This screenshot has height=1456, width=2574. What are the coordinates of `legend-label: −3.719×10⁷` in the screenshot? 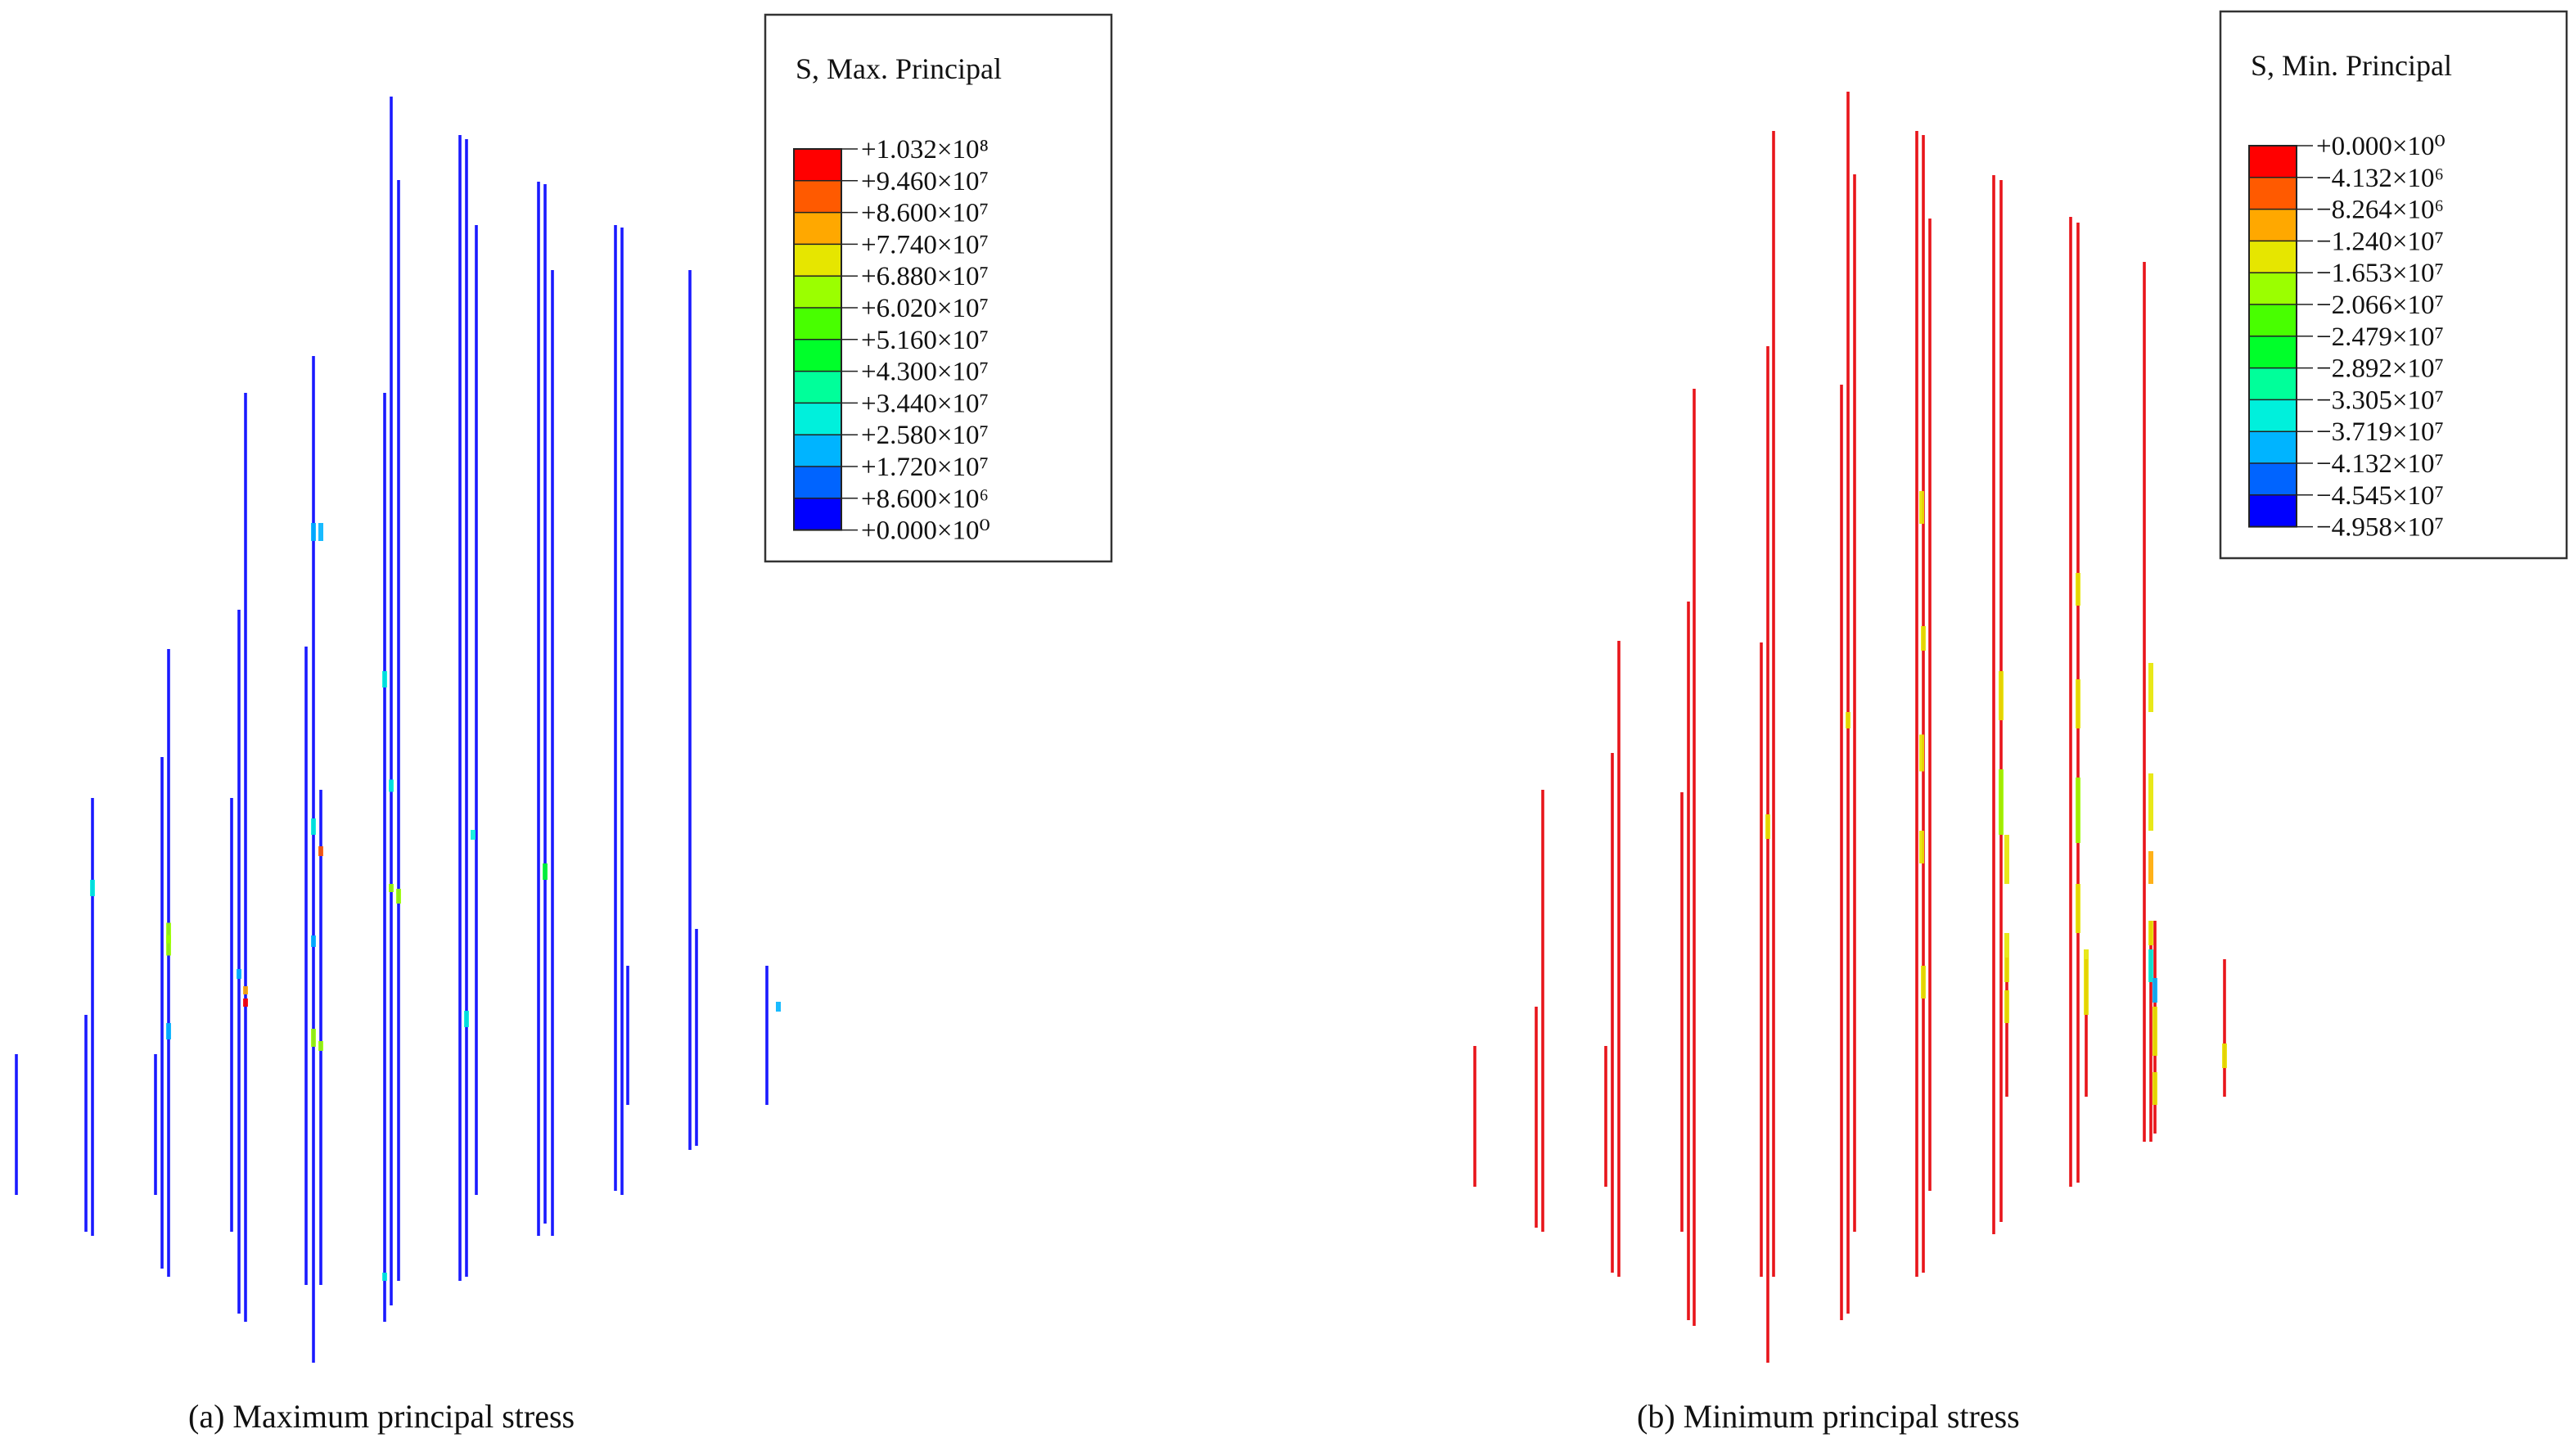 It's located at (2380, 432).